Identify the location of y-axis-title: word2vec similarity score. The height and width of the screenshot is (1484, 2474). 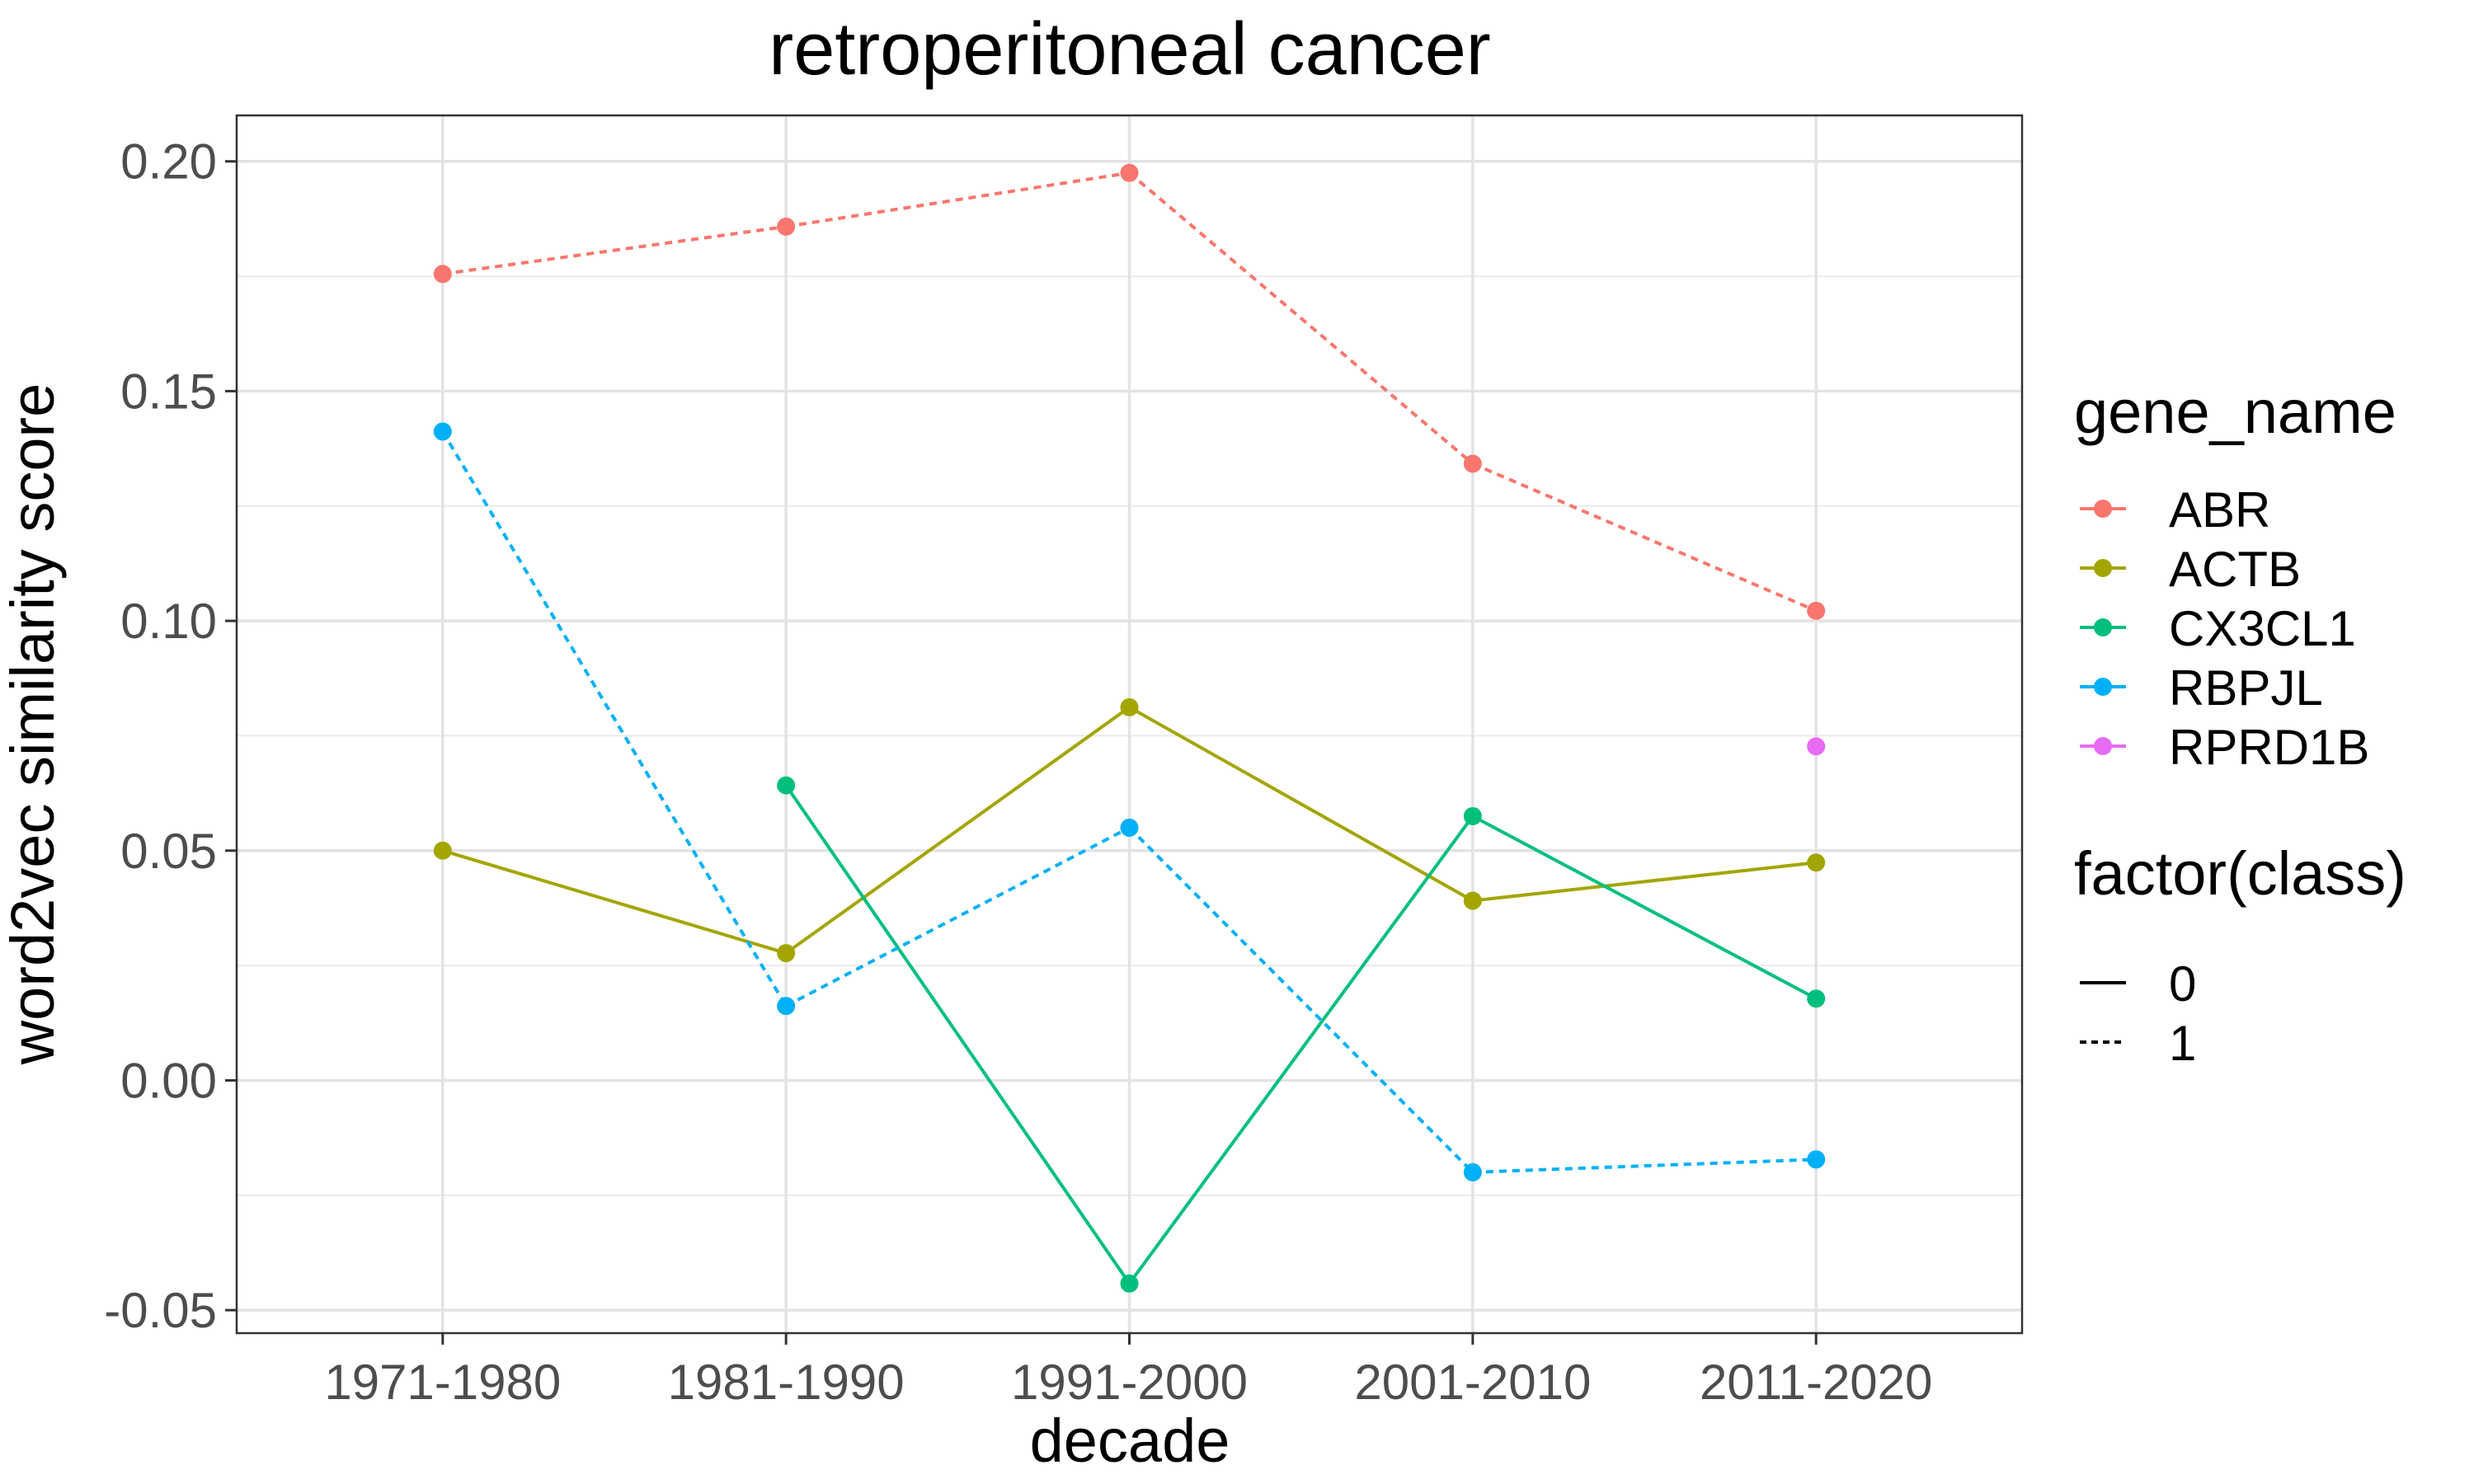
(33, 724).